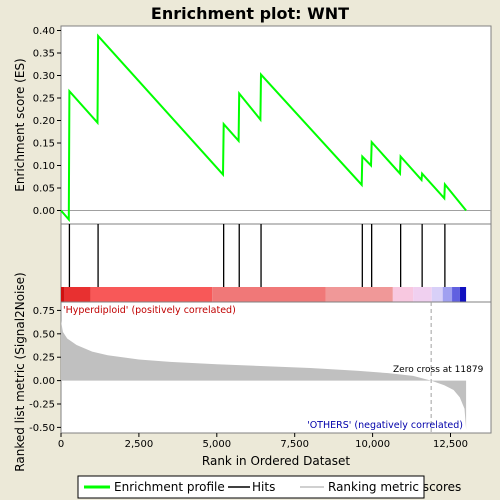 The height and width of the screenshot is (500, 500). What do you see at coordinates (263, 441) in the screenshot?
I see `x-axis: 0 2,500 5,000 7,500 10,000 12,500` at bounding box center [263, 441].